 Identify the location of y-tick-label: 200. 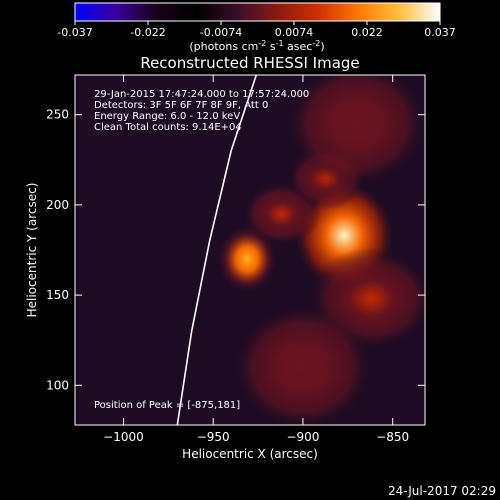
(57, 205).